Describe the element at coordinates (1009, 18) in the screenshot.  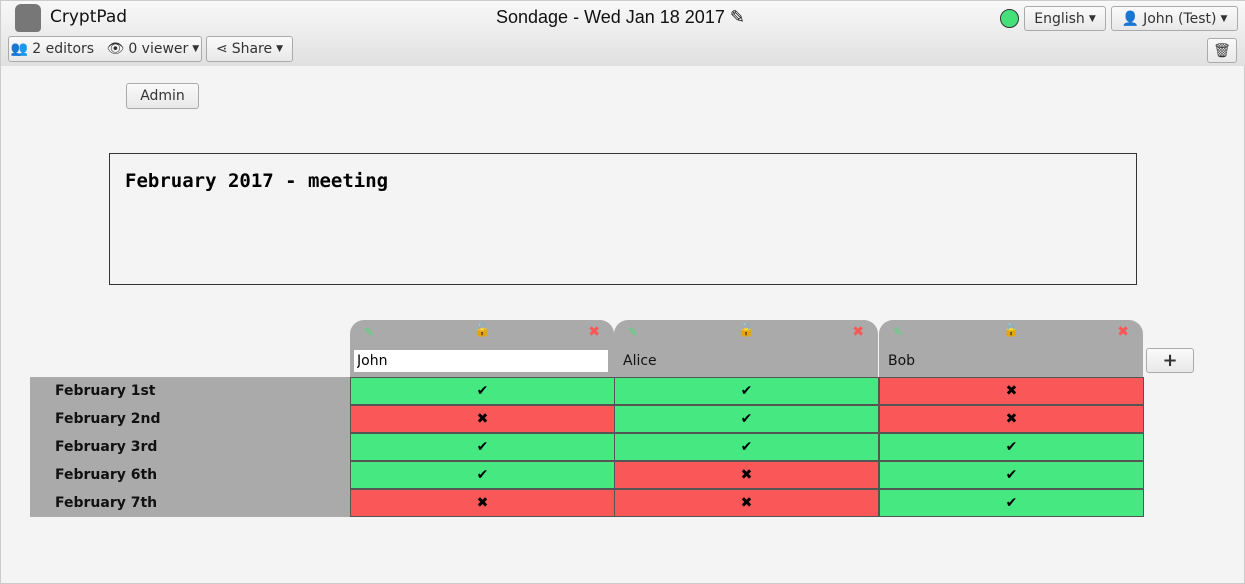
I see `connection-status-indicator` at that location.